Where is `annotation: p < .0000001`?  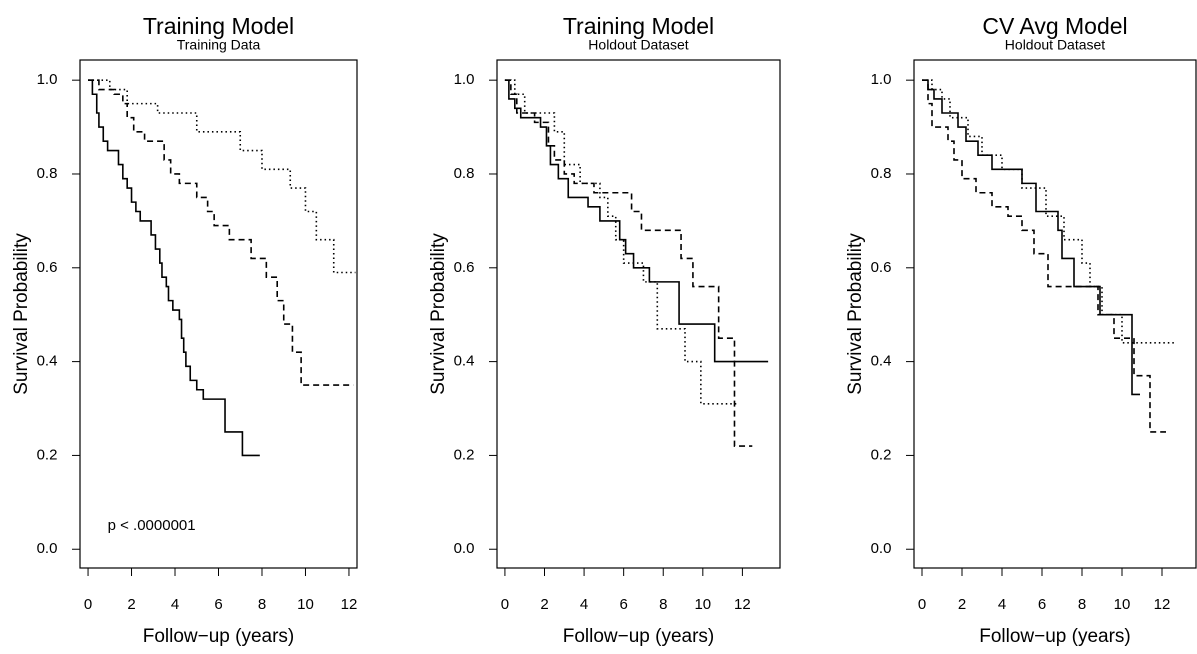 annotation: p < .0000001 is located at coordinates (152, 525).